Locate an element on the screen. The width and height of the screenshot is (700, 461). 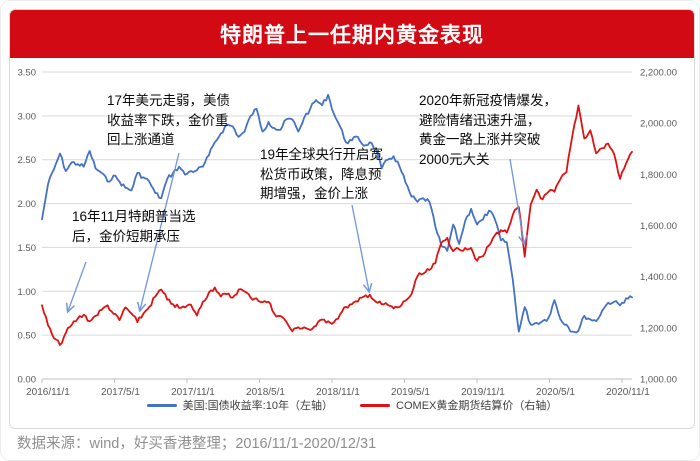
y-axis-left-tick: 2.00 is located at coordinates (27, 204).